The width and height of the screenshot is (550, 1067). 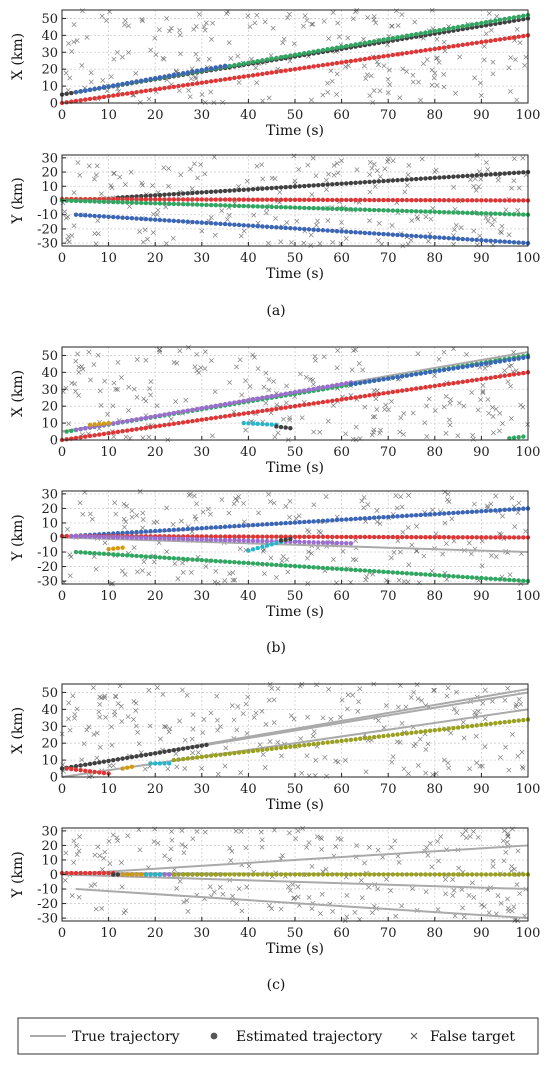 What do you see at coordinates (108, 596) in the screenshot?
I see `x-tick-label: 10` at bounding box center [108, 596].